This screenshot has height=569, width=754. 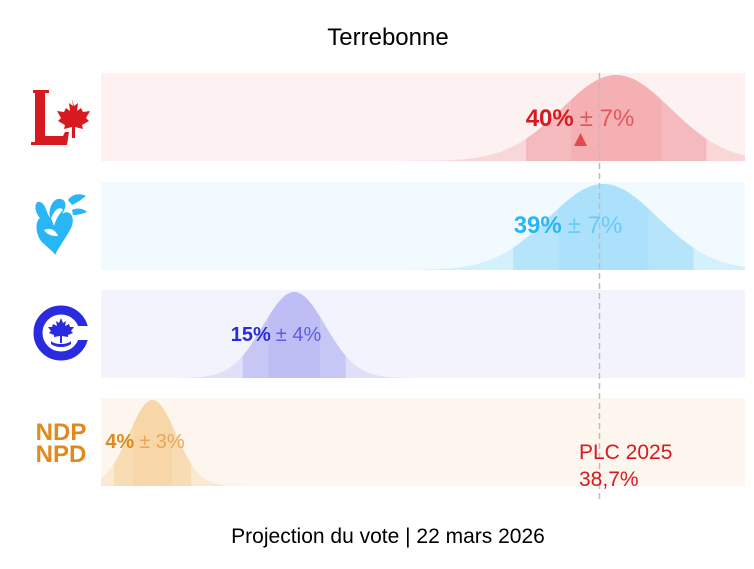 I want to click on reference-label-line2: 38,7%, so click(x=609, y=479).